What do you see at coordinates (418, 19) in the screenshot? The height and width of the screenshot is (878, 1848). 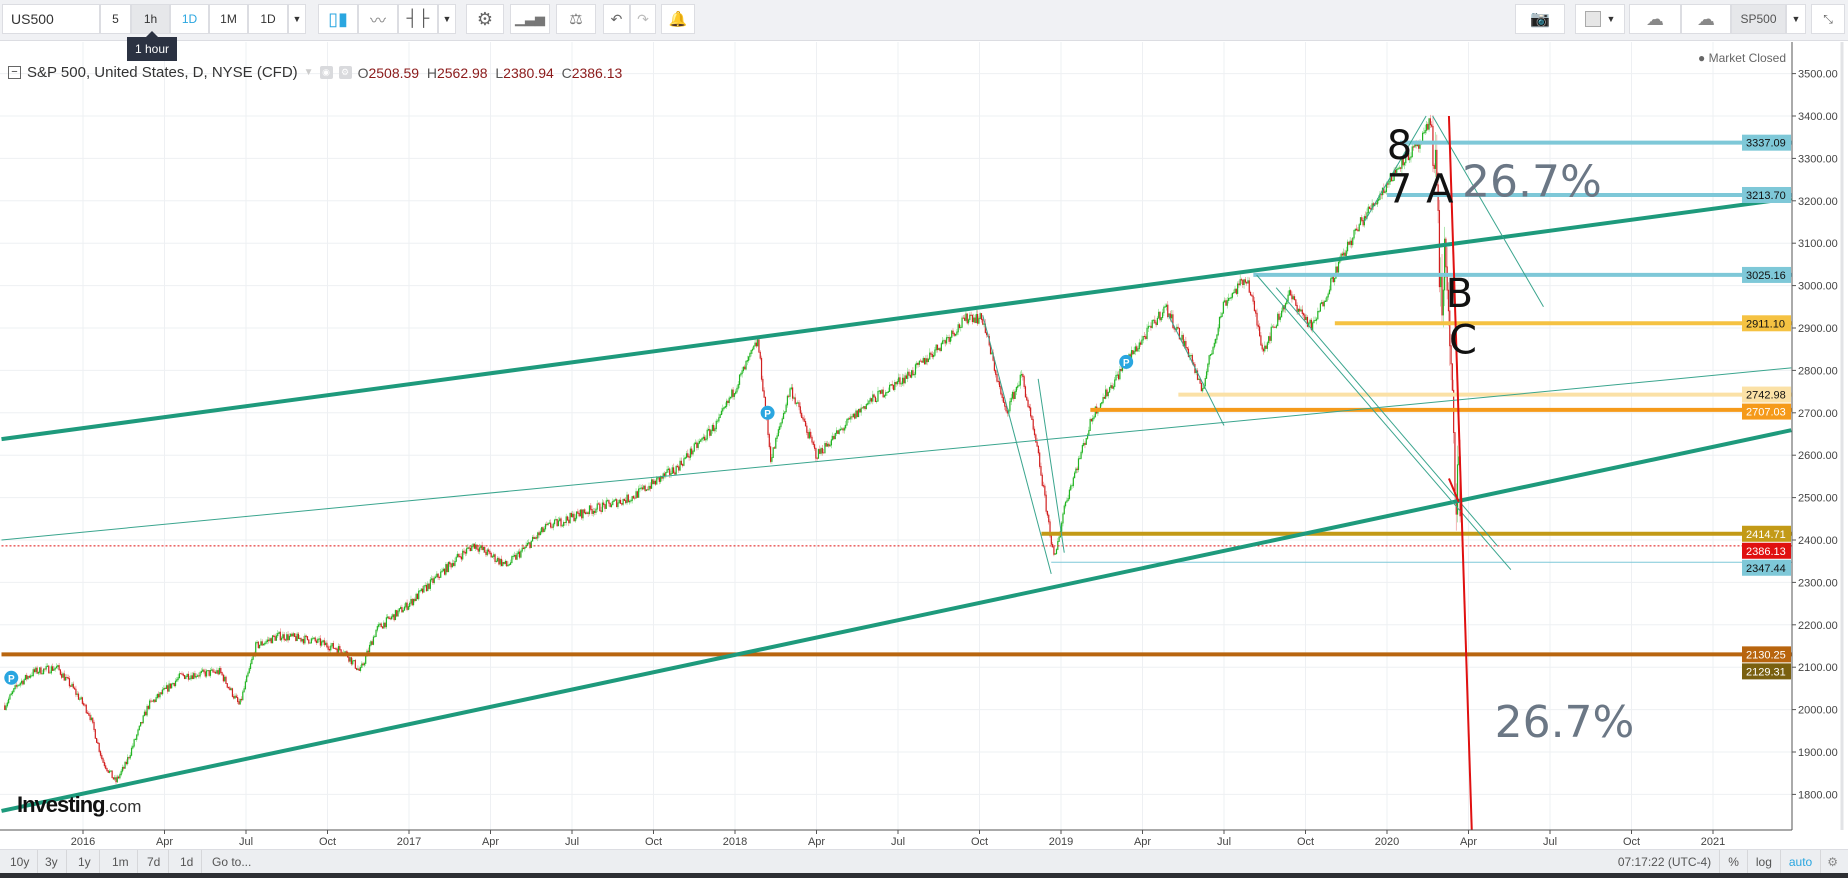 I see `bars-icon: ┤├` at bounding box center [418, 19].